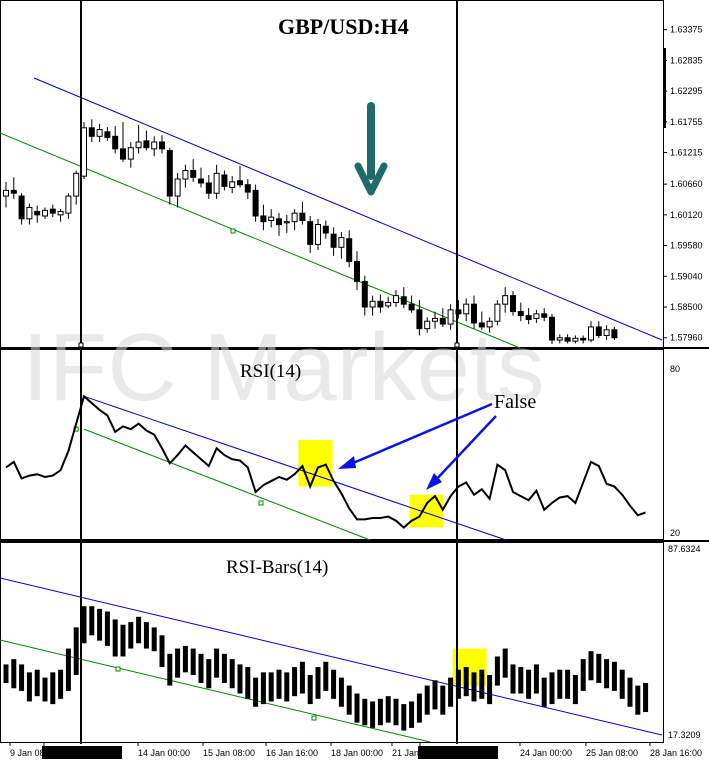 This screenshot has height=764, width=709. What do you see at coordinates (405, 753) in the screenshot?
I see `x-tick-label: 21 Jan` at bounding box center [405, 753].